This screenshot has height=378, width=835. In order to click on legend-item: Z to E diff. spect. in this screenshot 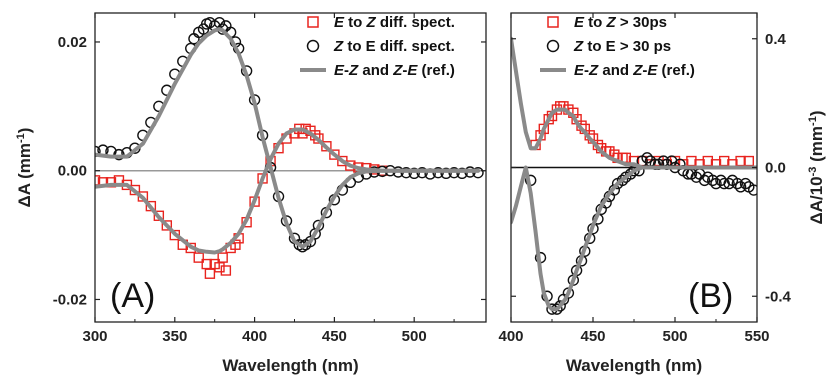, I will do `click(380, 46)`.